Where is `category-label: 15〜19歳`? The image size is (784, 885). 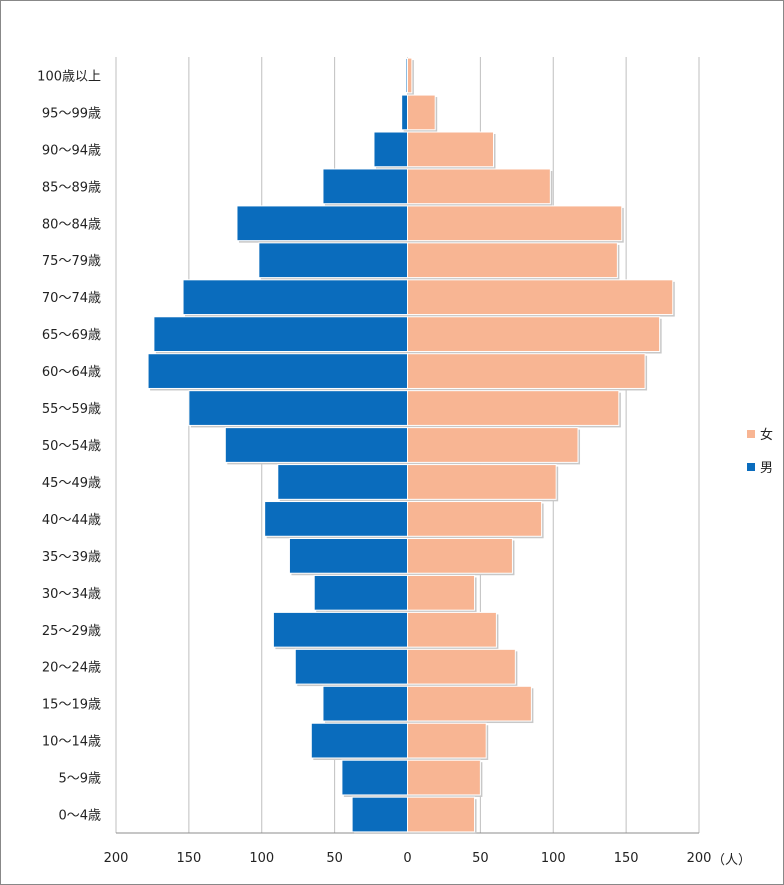
category-label: 15〜19歳 is located at coordinates (71, 705).